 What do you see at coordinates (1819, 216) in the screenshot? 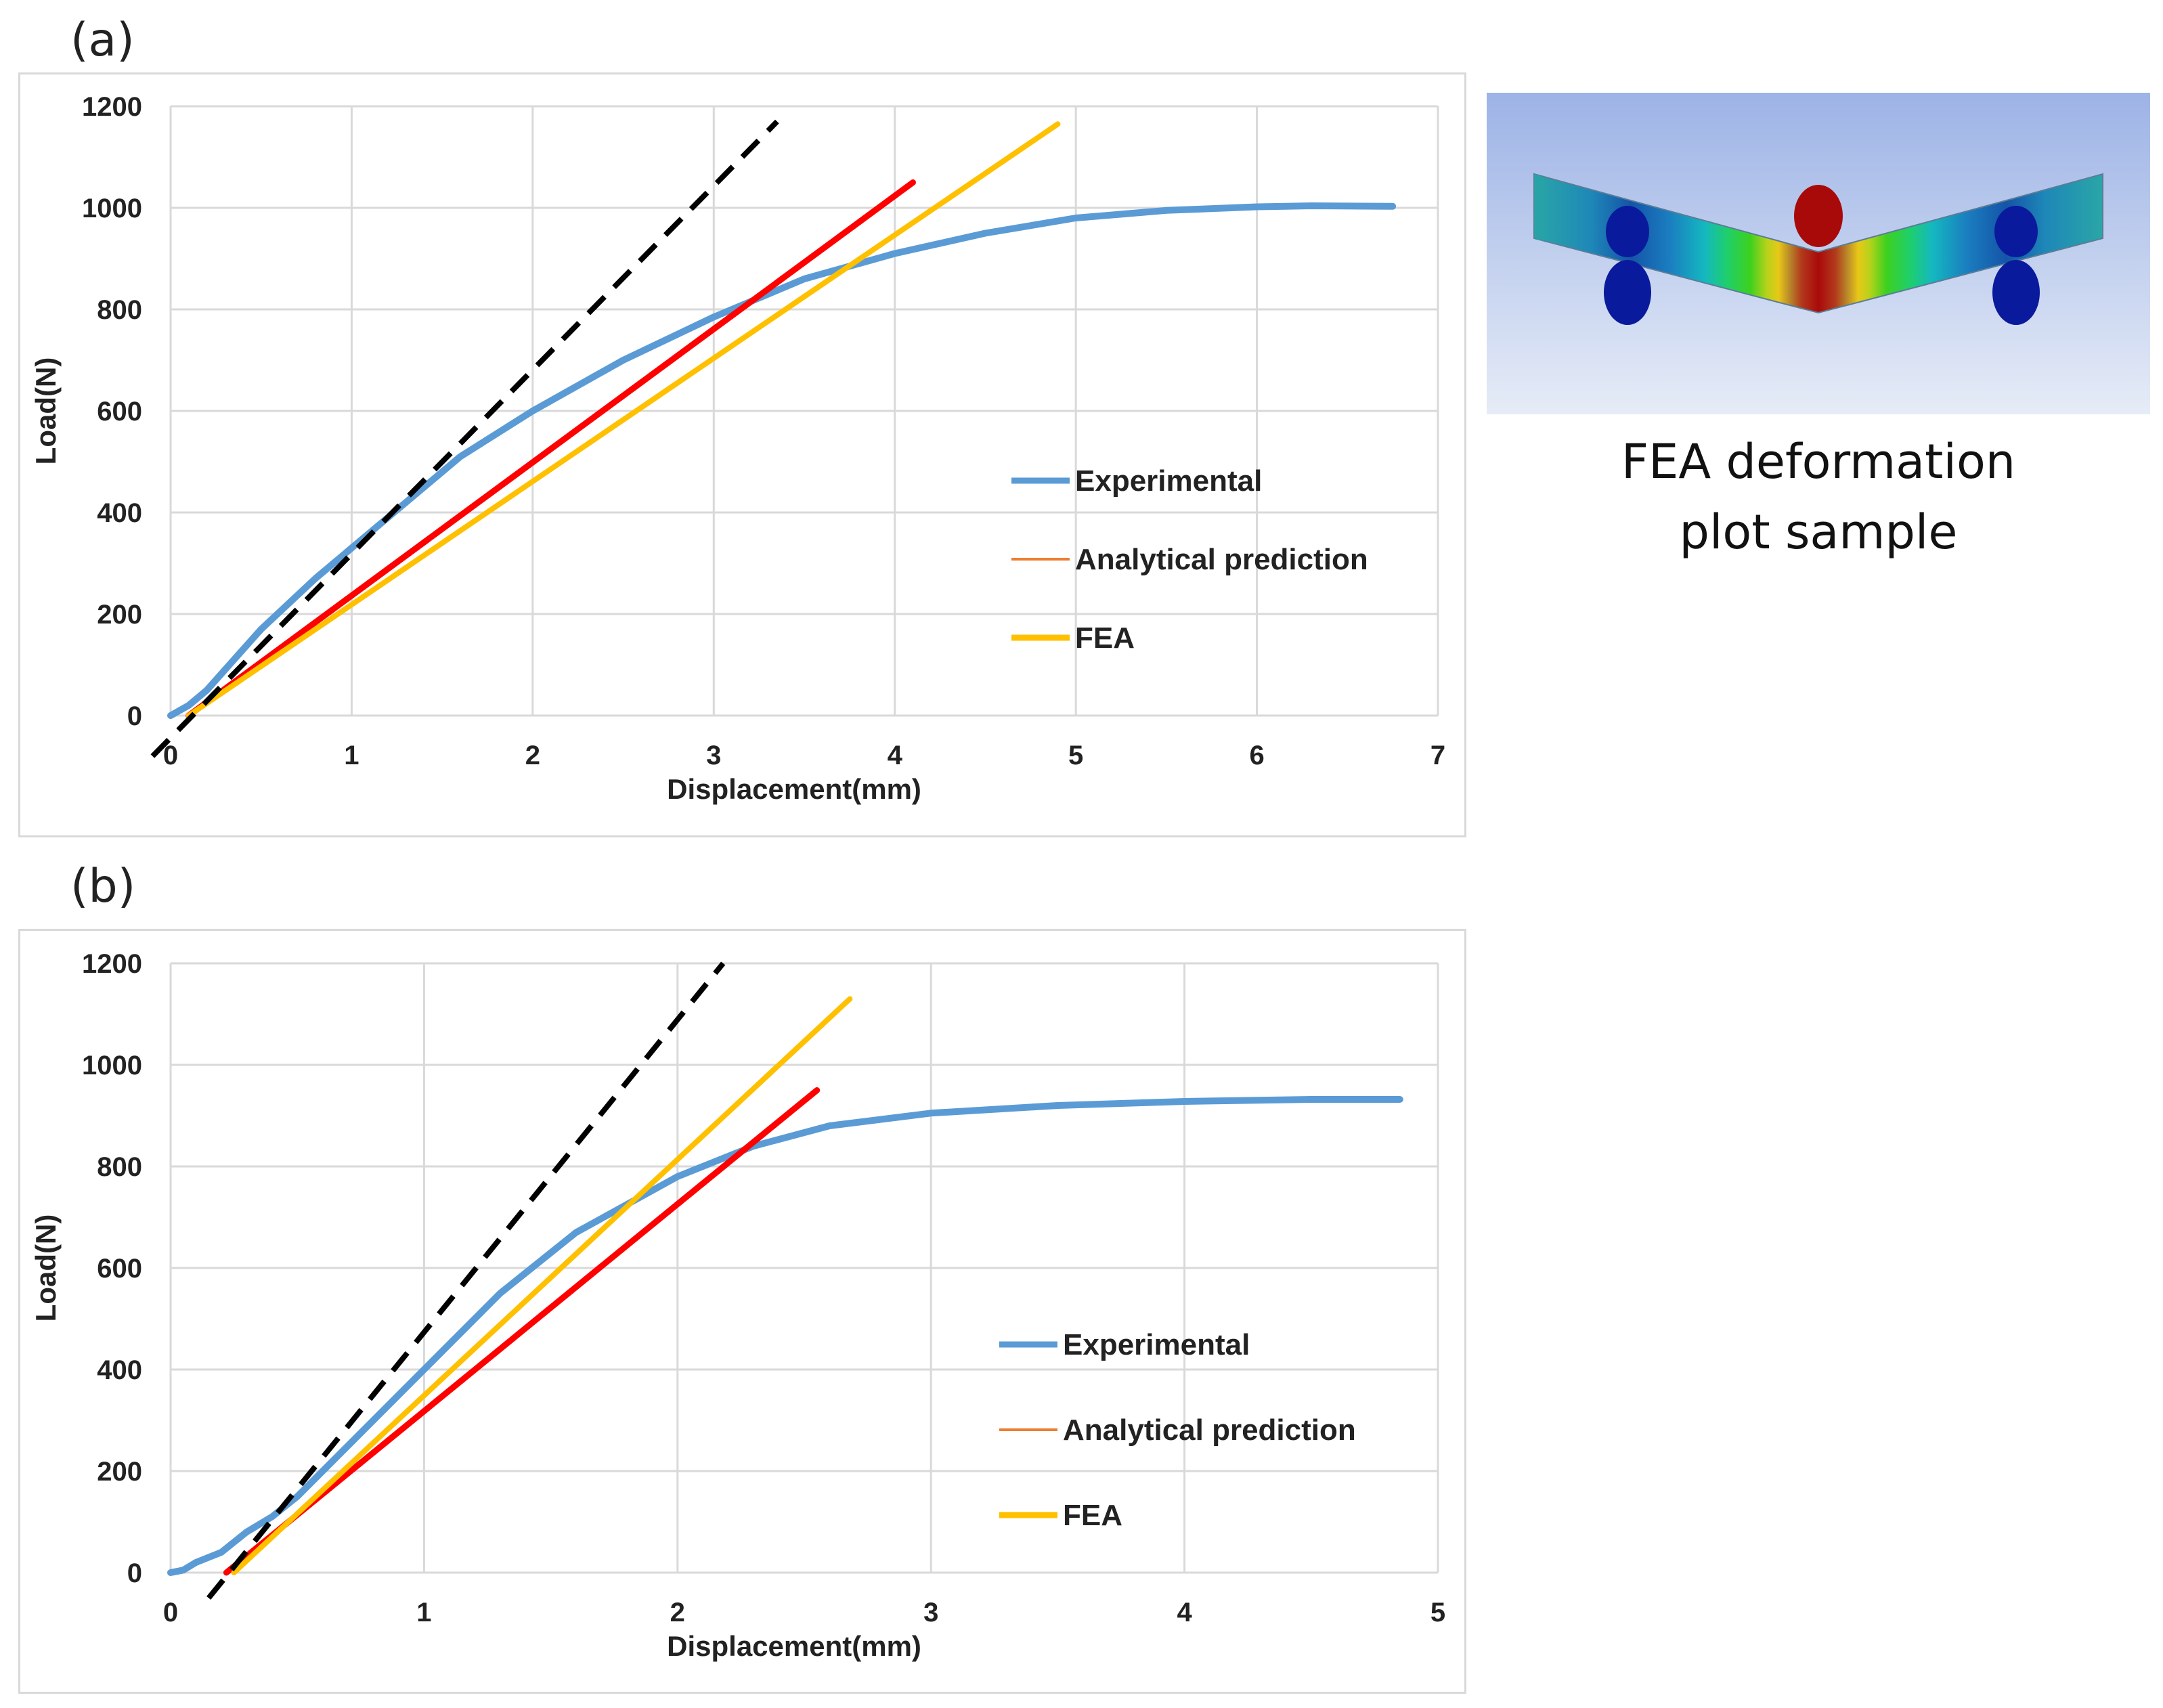
I see `loading-pin` at bounding box center [1819, 216].